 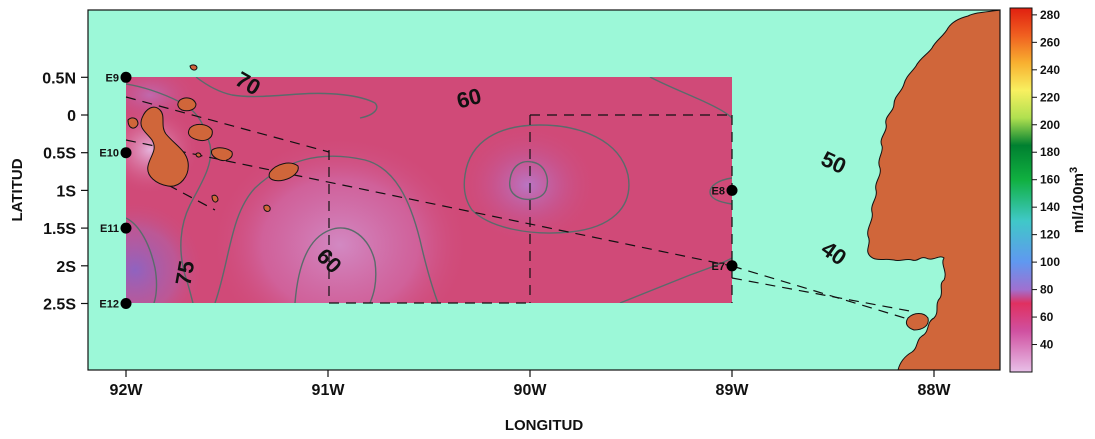 I want to click on station-e9: E9, so click(x=119, y=77).